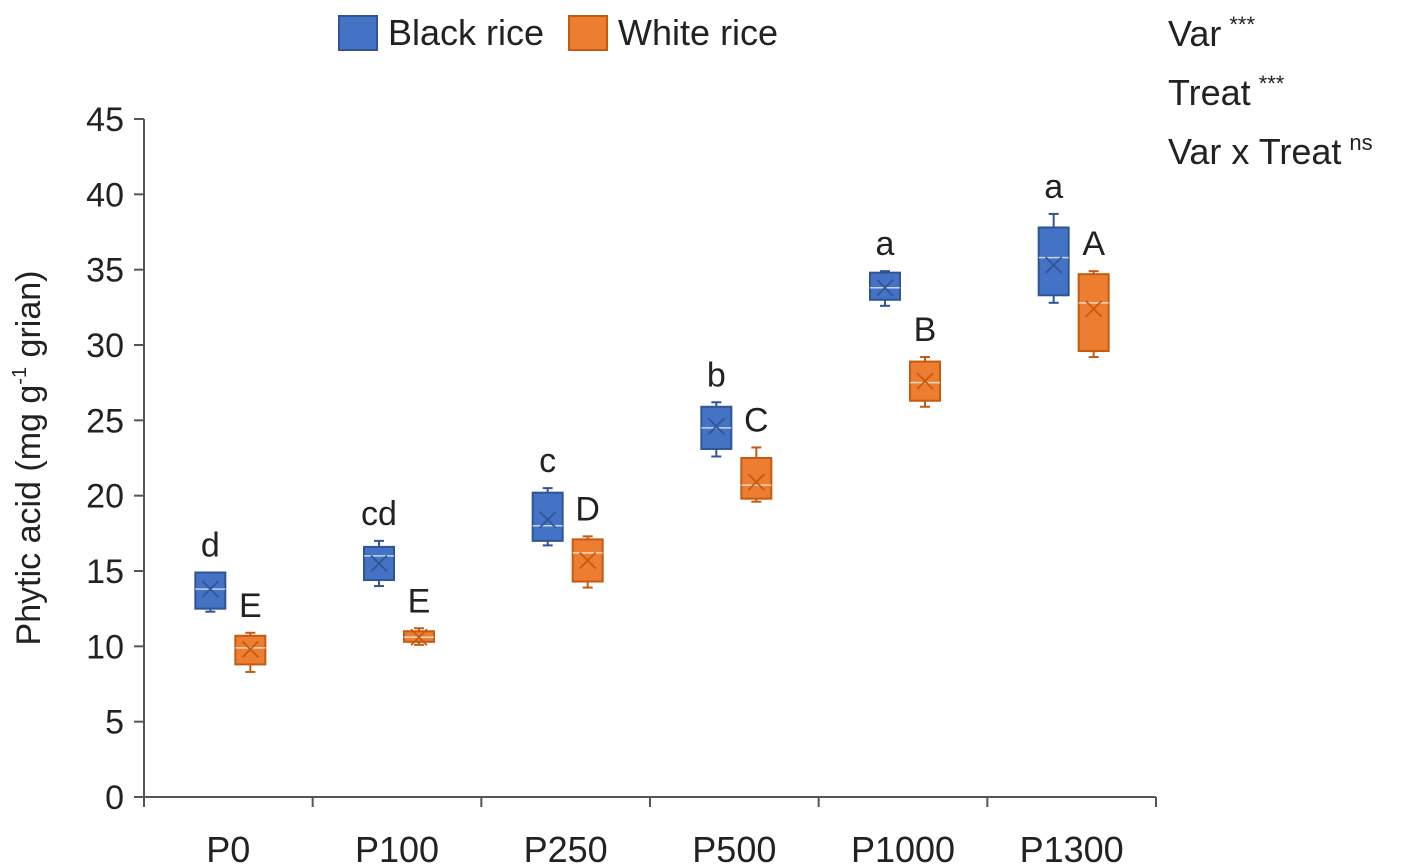 This screenshot has width=1418, height=868. Describe the element at coordinates (105, 120) in the screenshot. I see `y-tick-label: 45` at that location.